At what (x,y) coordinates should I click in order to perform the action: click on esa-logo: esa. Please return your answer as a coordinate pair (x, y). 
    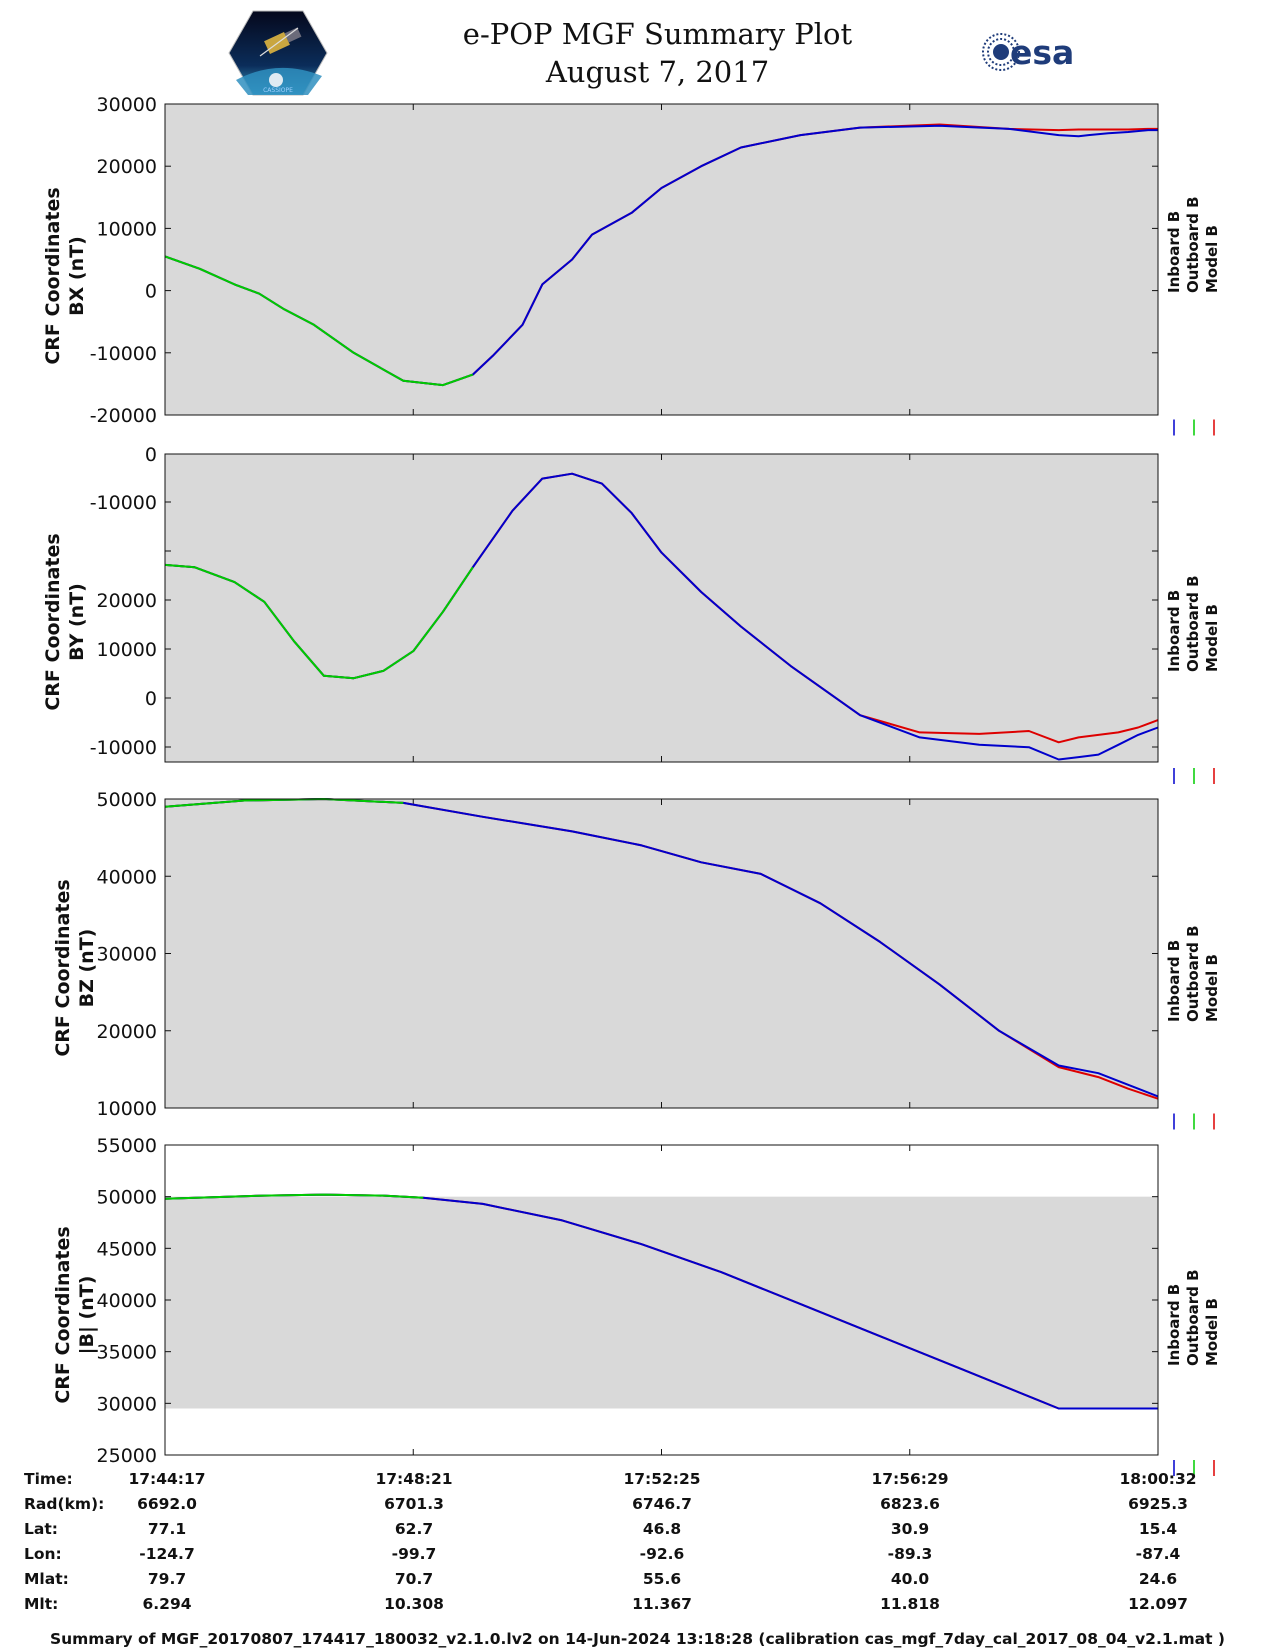
    Looking at the image, I should click on (1028, 52).